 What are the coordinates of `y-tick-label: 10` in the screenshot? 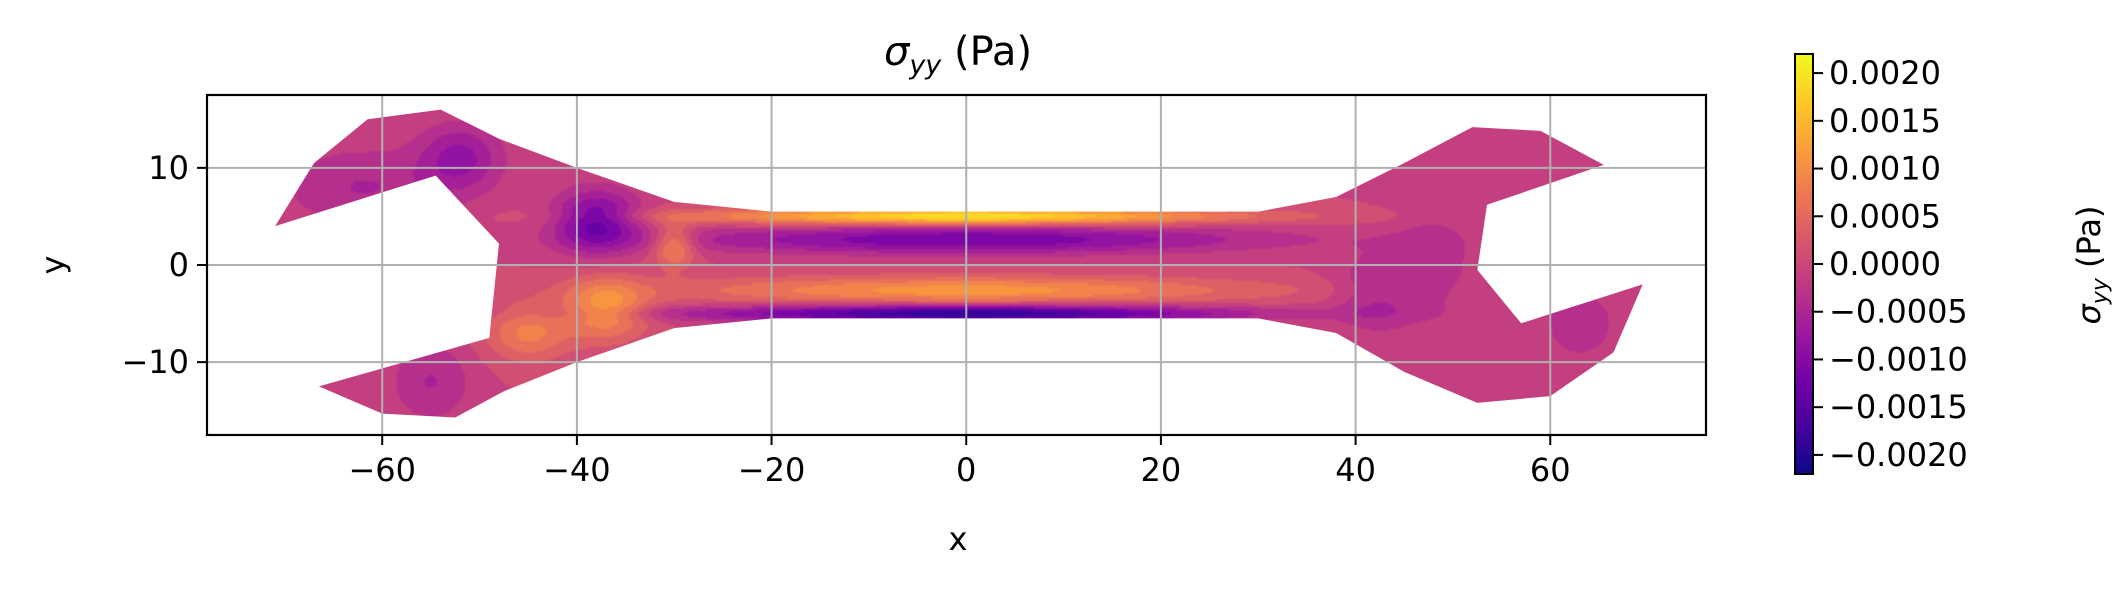 It's located at (168, 168).